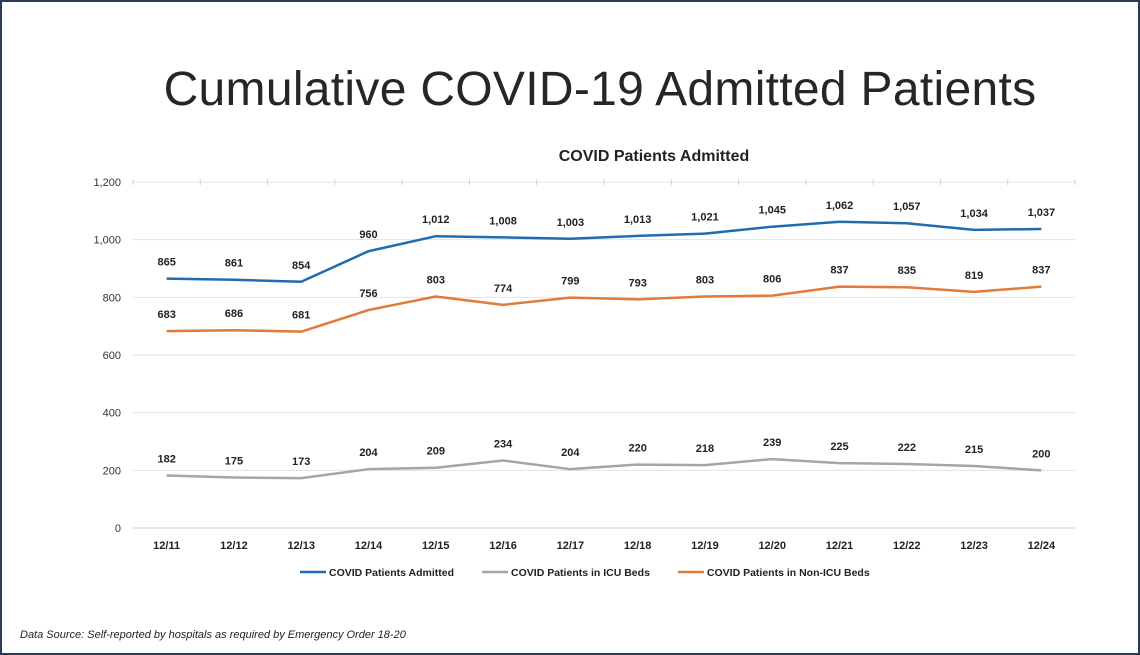  What do you see at coordinates (503, 221) in the screenshot?
I see `data-label: 1,008` at bounding box center [503, 221].